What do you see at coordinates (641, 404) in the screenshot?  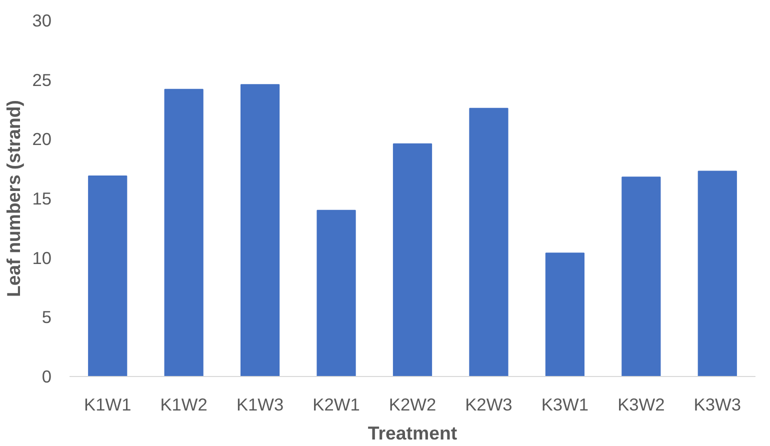 I see `x-tick-label: K3W2` at bounding box center [641, 404].